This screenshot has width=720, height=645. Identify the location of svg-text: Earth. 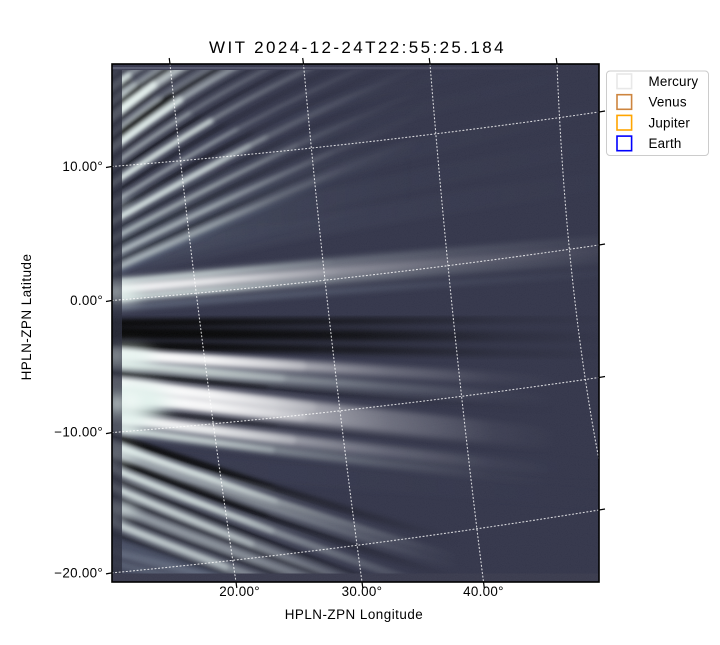
(665, 143).